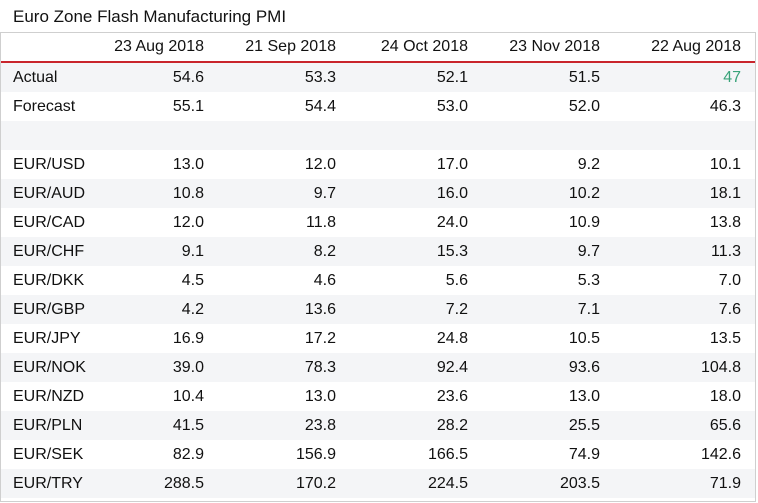 This screenshot has width=758, height=503. Describe the element at coordinates (48, 164) in the screenshot. I see `row-label: EUR/USD` at that location.